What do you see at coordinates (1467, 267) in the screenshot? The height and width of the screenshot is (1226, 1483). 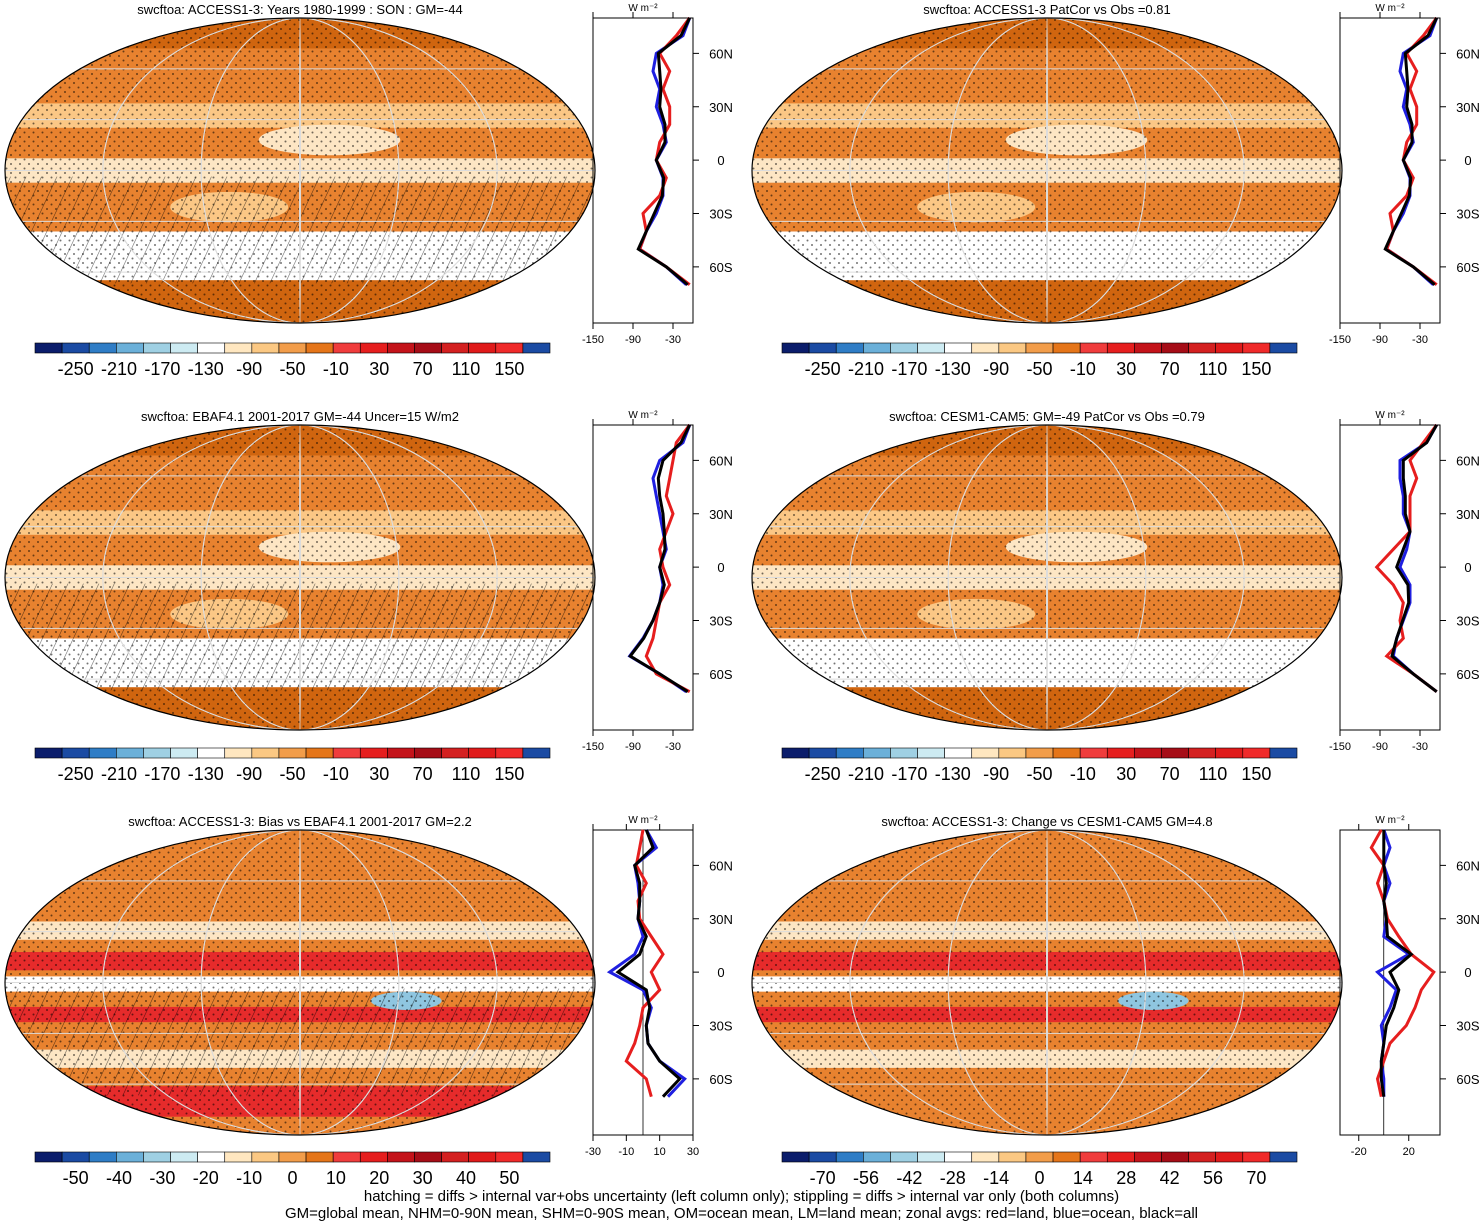 I see `zonal-lat-label: 60S` at bounding box center [1467, 267].